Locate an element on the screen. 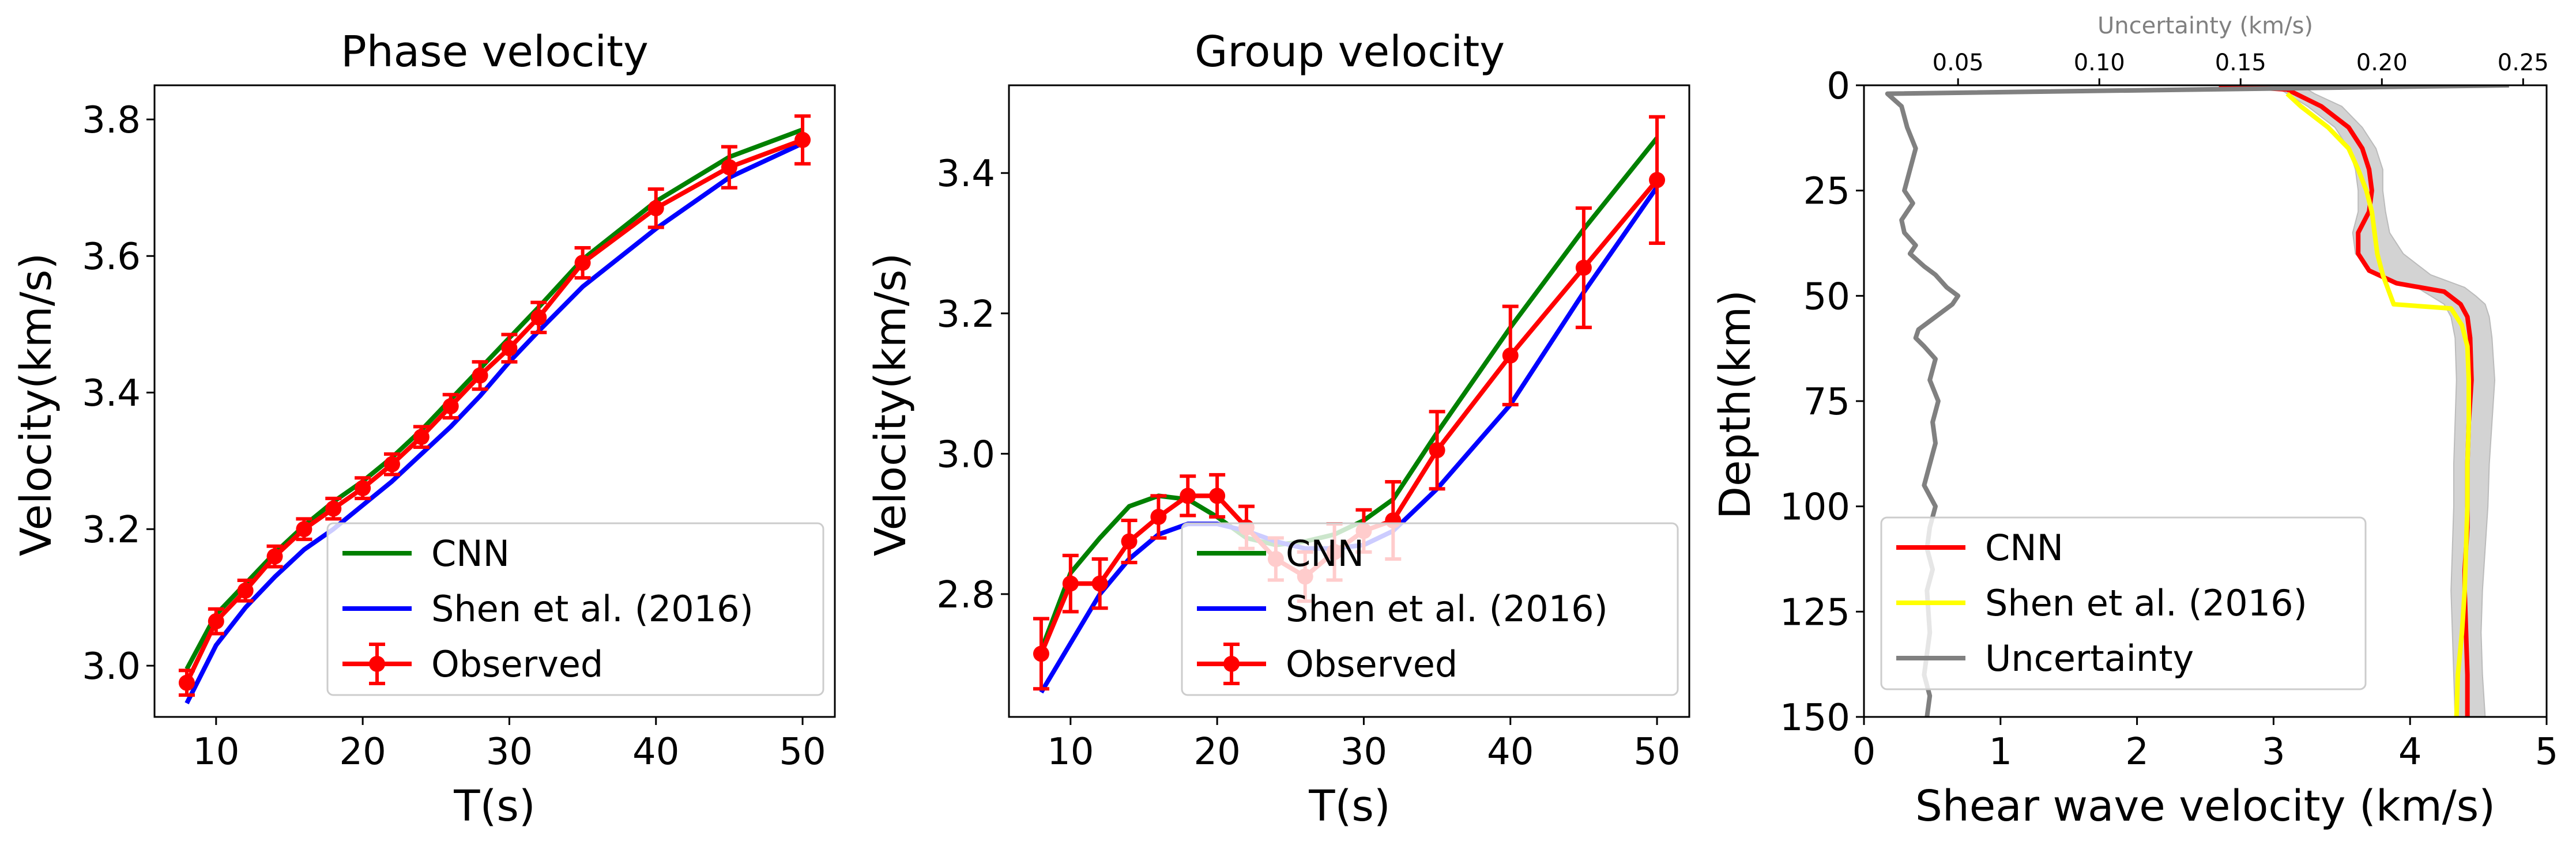 Image resolution: width=2576 pixels, height=846 pixels. group-velocity-ylabel: Velocity(km/s) is located at coordinates (891, 404).